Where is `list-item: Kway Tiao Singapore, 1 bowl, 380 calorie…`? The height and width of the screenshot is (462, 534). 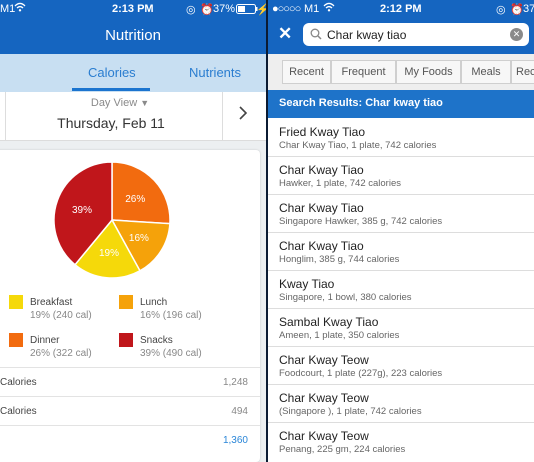
list-item: Kway Tiao Singapore, 1 bowl, 380 calorie… is located at coordinates (401, 289).